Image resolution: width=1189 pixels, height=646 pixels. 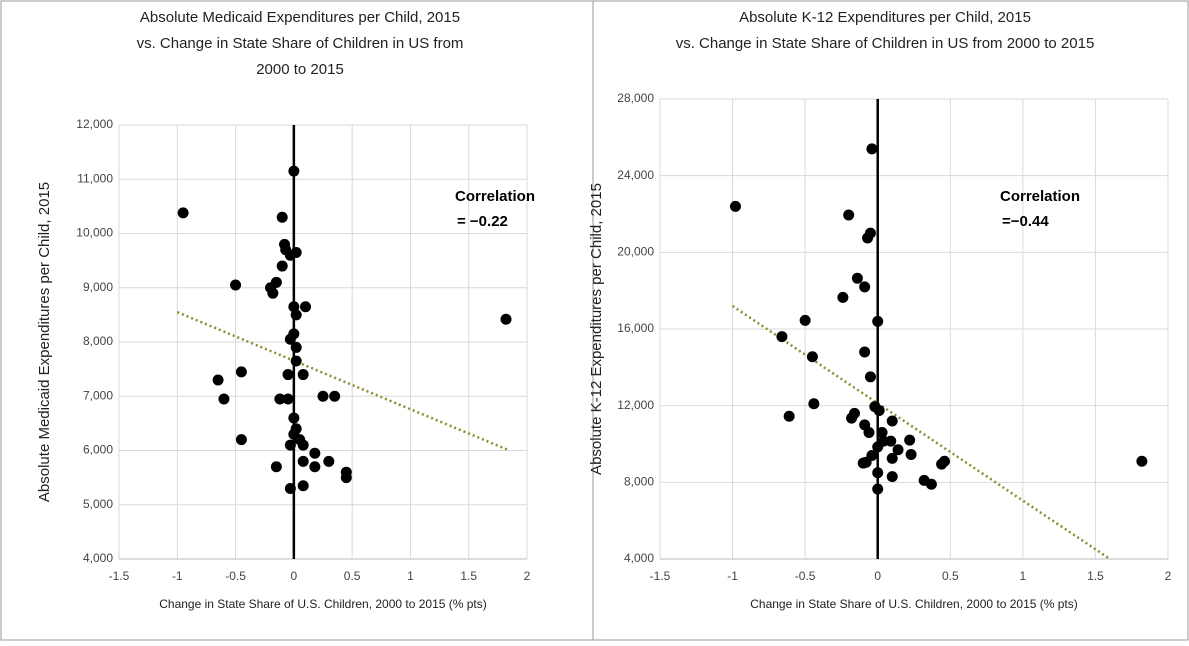 I want to click on y-tick-label: 24,000, so click(x=635, y=175).